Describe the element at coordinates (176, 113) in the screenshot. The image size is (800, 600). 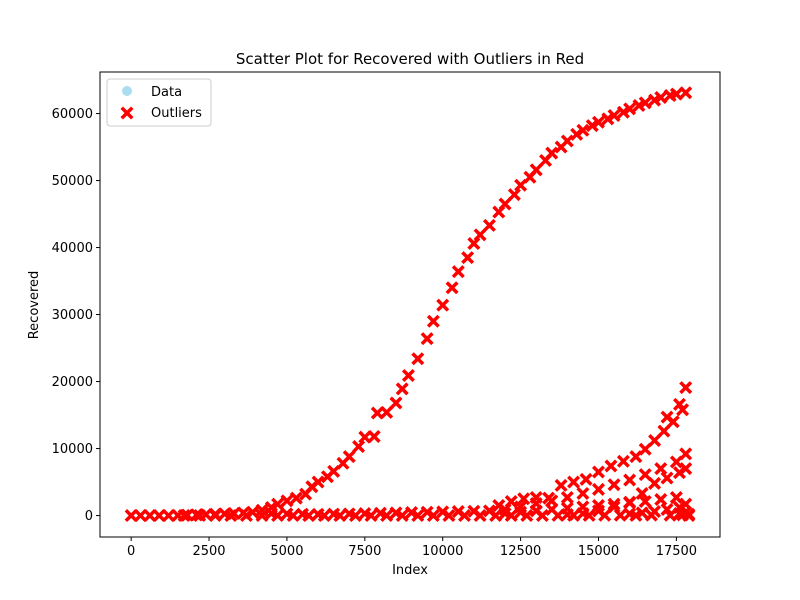
I see `legend-outliers-label: Outliers` at that location.